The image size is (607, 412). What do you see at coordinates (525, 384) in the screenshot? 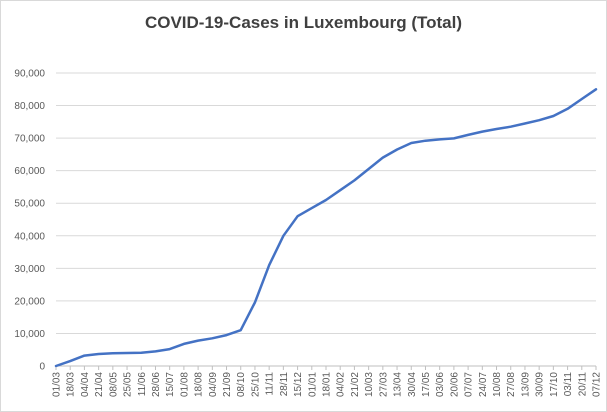
I see `x-tick-label: 13/09` at bounding box center [525, 384].